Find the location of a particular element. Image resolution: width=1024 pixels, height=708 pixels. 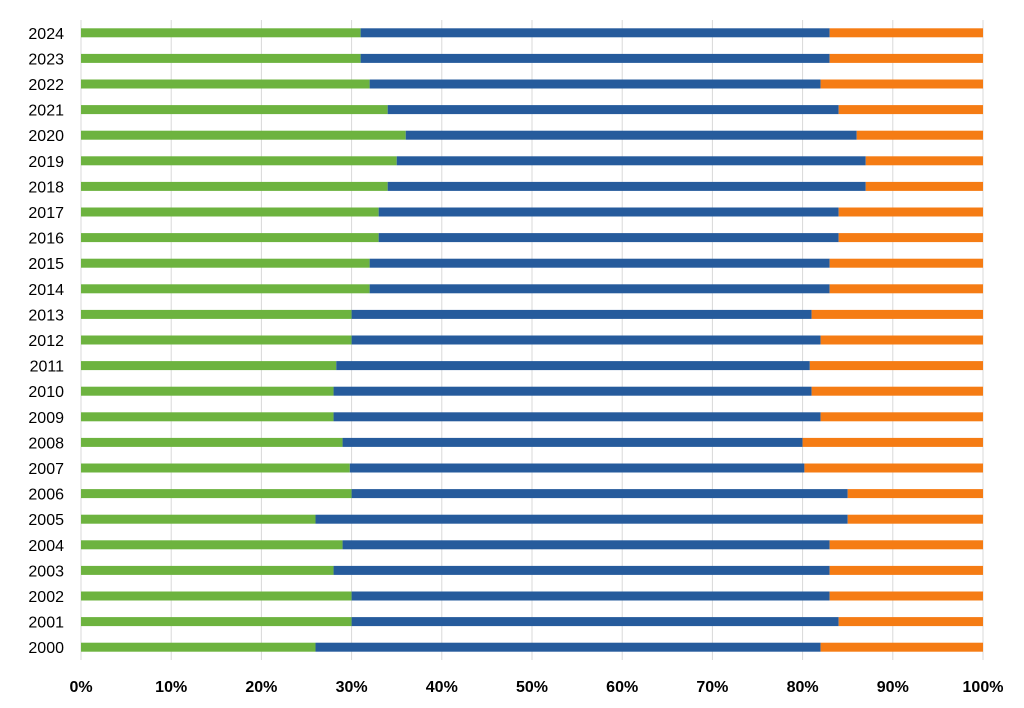

y-tick-label-2004: 2004 is located at coordinates (46, 546).